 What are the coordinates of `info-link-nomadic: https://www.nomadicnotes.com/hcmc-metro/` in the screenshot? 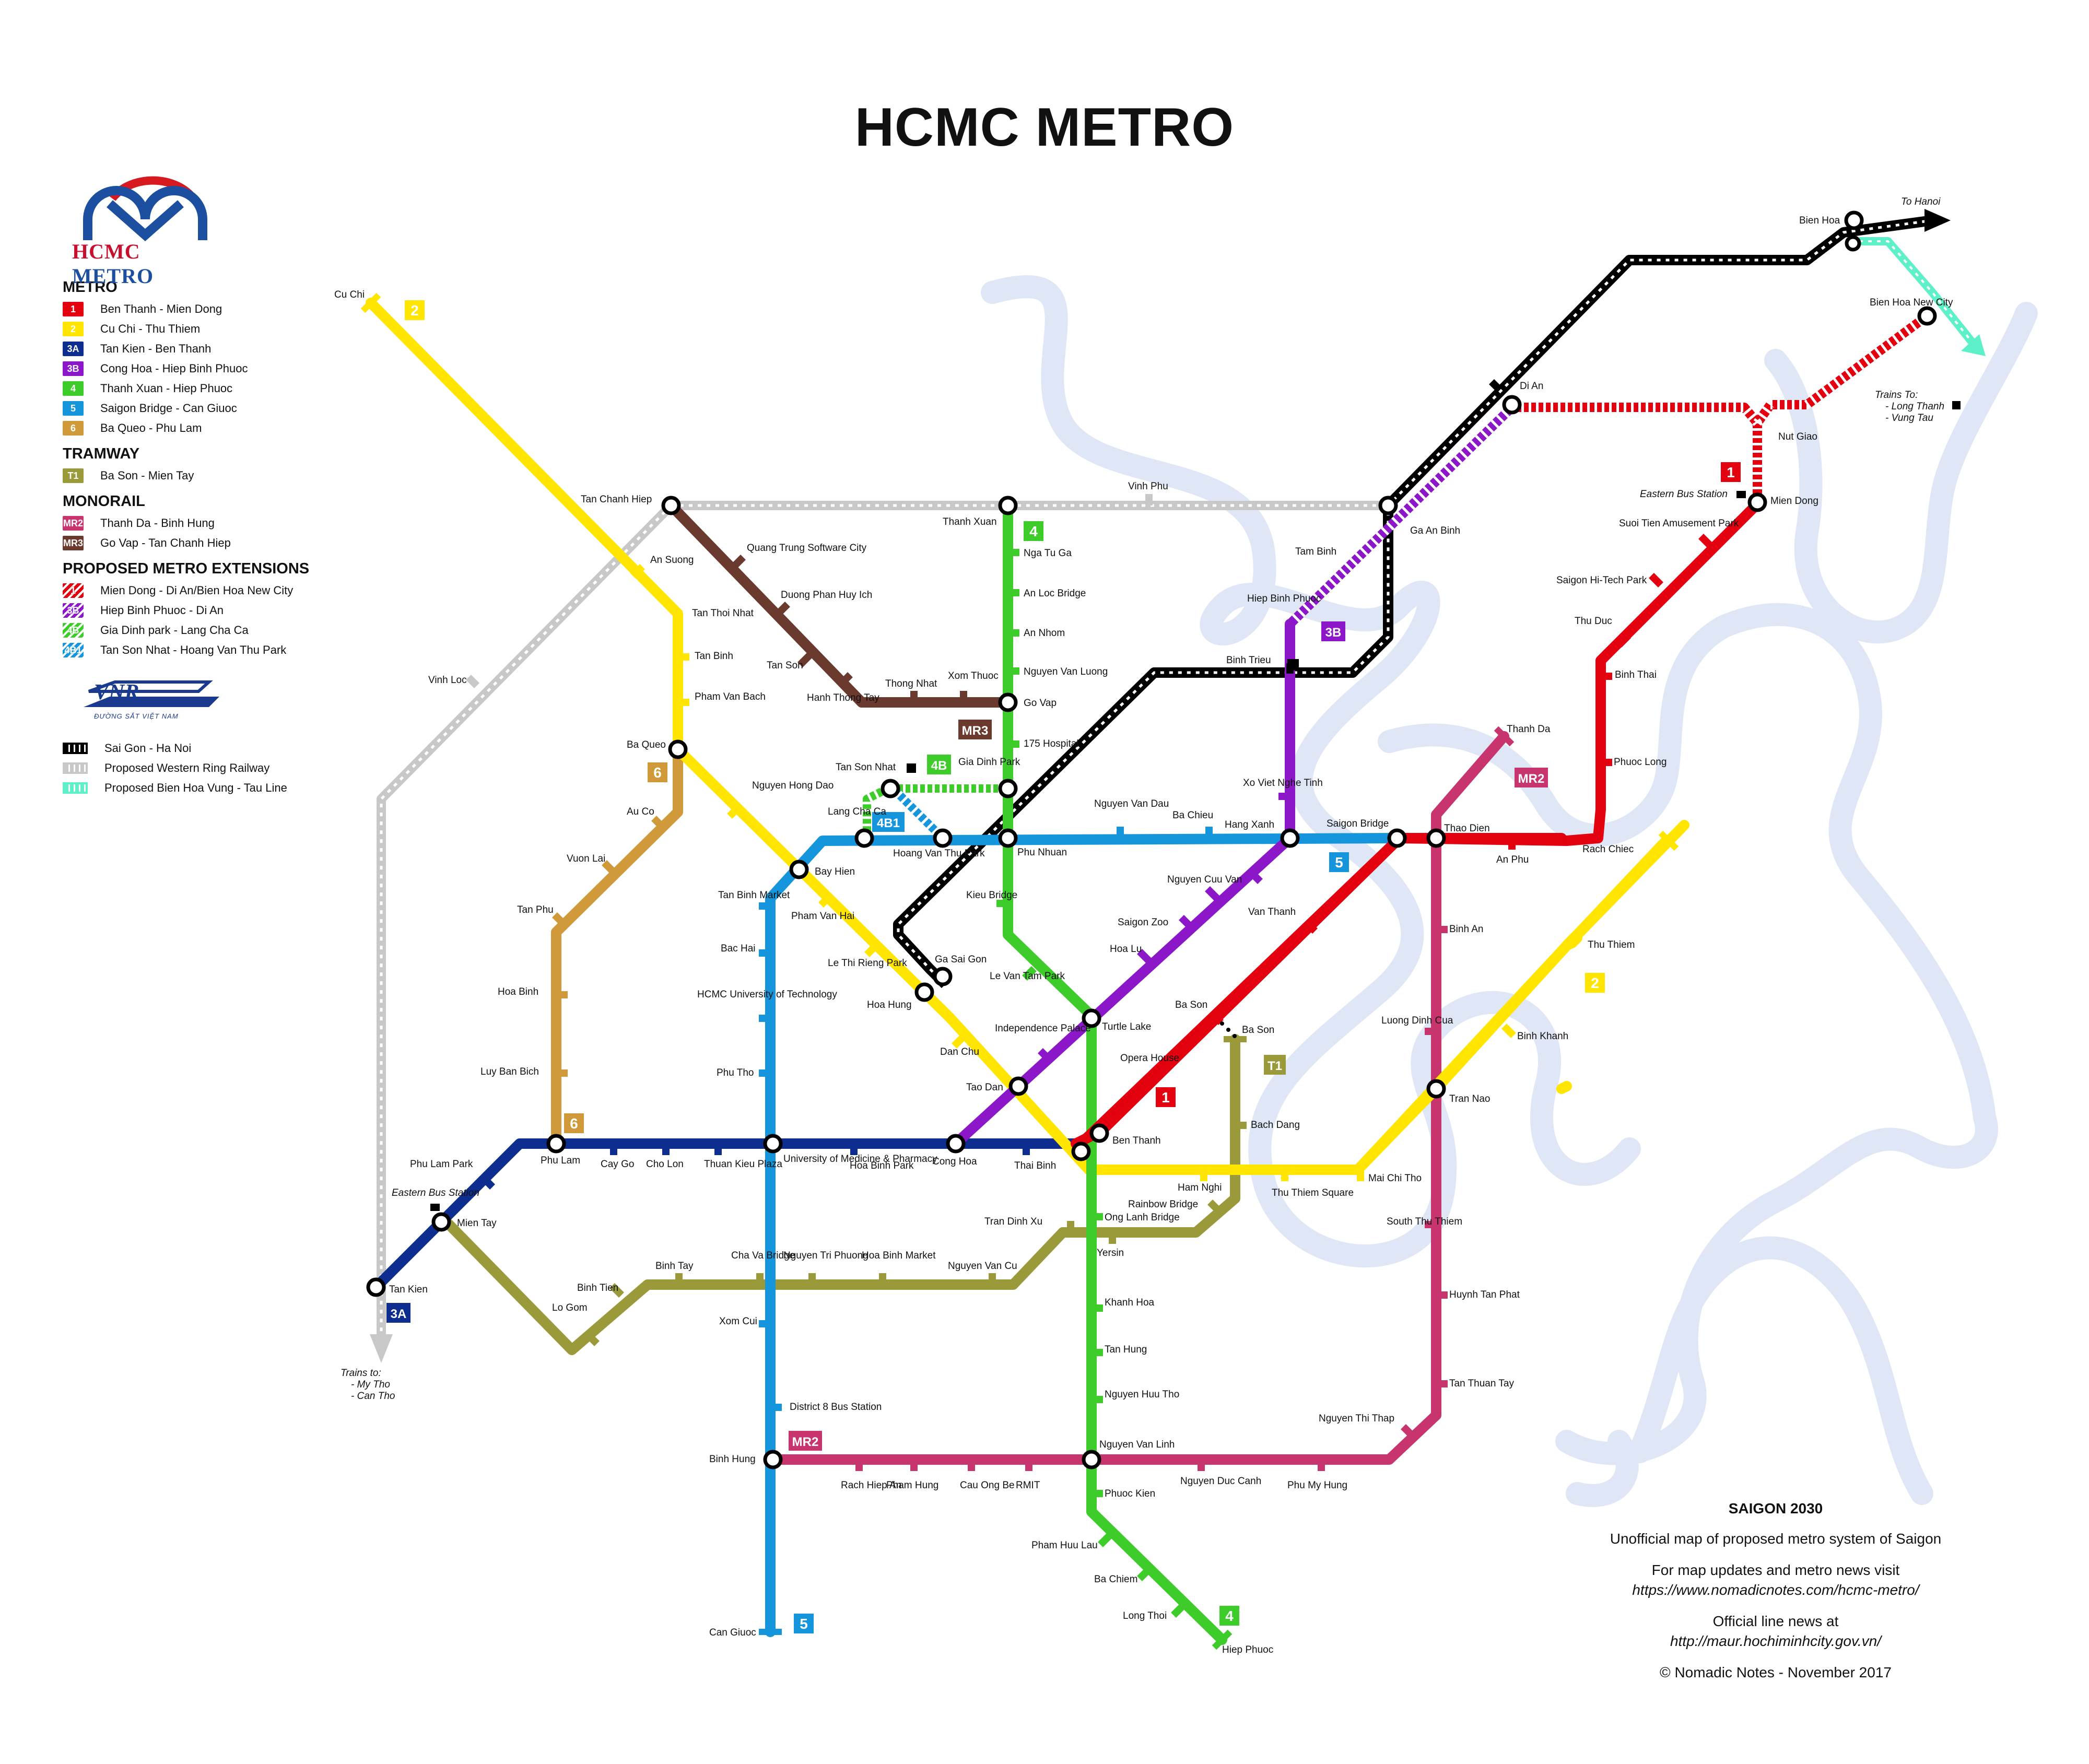 It's located at (1775, 1590).